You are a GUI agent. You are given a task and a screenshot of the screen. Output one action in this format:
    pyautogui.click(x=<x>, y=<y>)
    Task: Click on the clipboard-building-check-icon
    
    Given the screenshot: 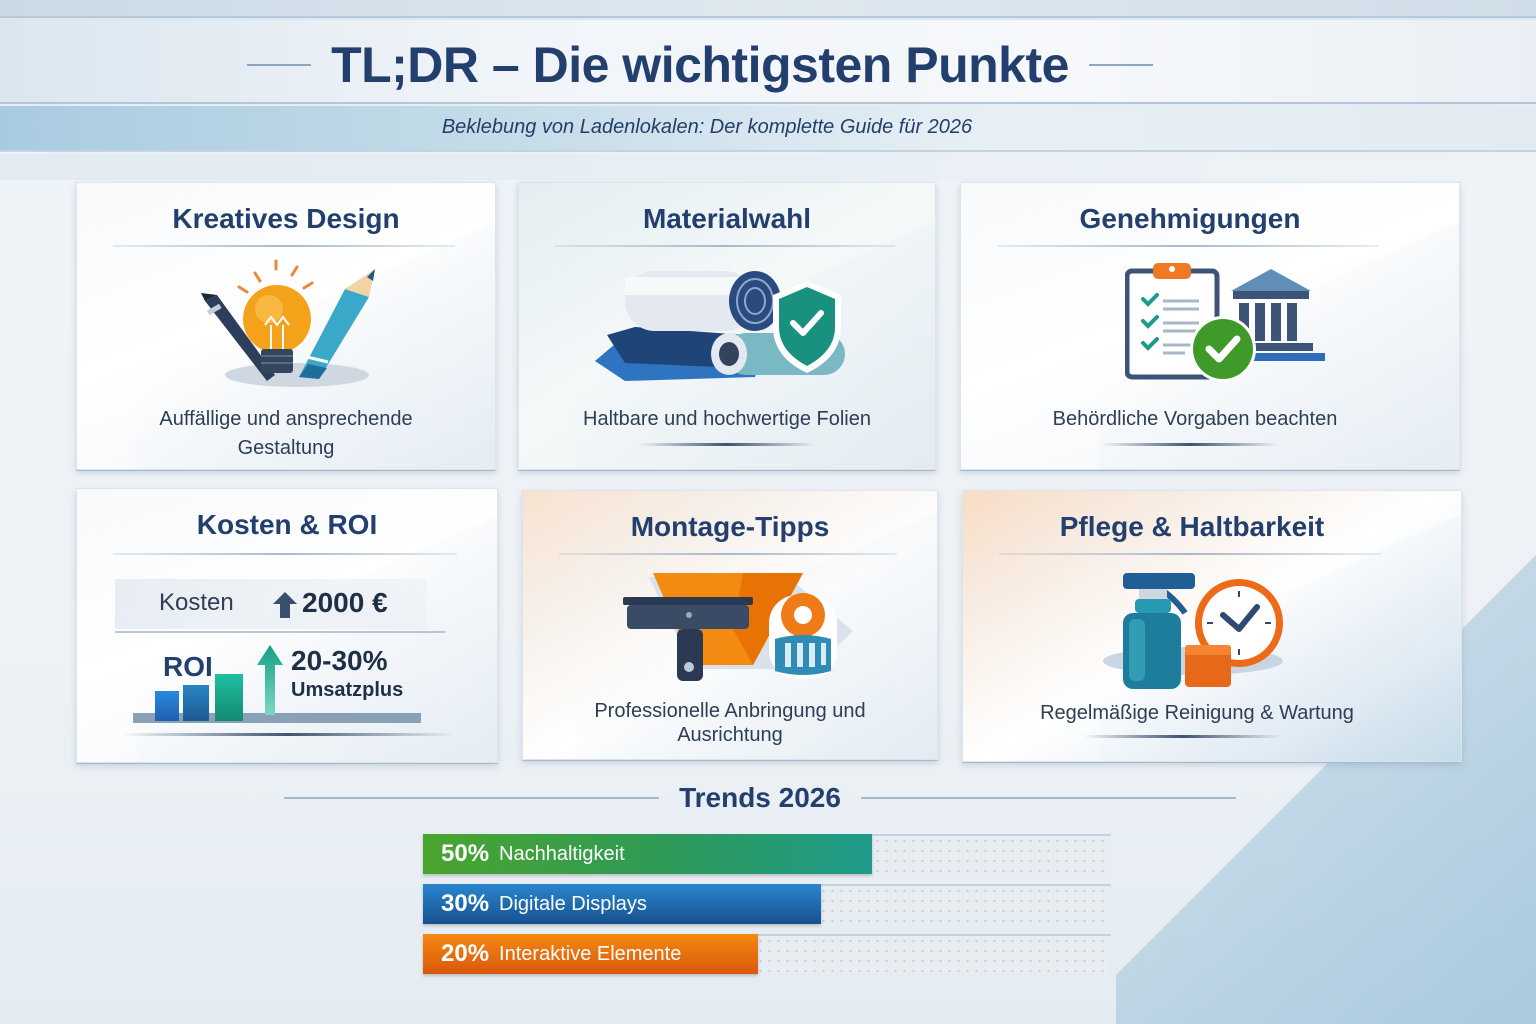 What is the action you would take?
    pyautogui.click(x=1229, y=325)
    